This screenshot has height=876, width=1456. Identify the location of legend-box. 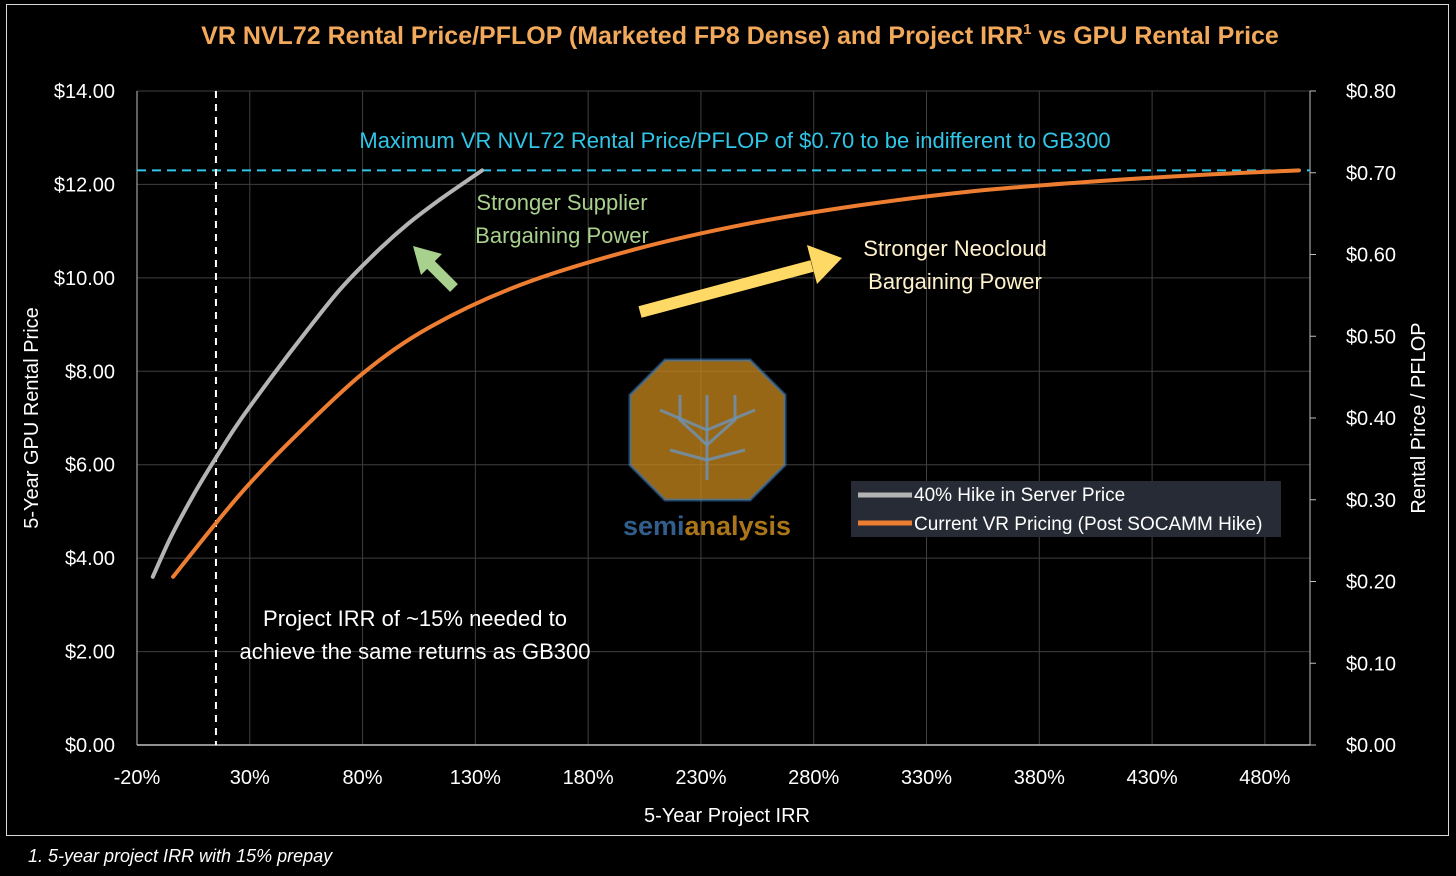
(1066, 509).